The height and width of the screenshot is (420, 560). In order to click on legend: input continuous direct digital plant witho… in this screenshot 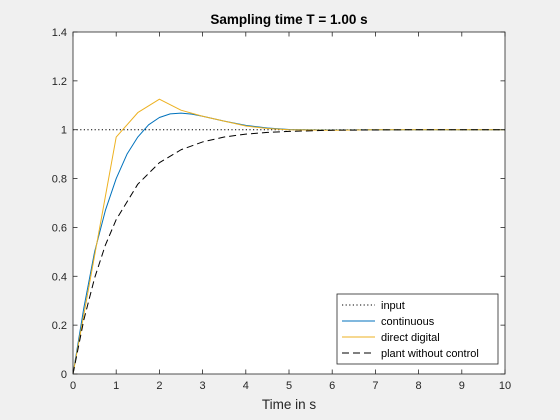, I will do `click(417, 329)`.